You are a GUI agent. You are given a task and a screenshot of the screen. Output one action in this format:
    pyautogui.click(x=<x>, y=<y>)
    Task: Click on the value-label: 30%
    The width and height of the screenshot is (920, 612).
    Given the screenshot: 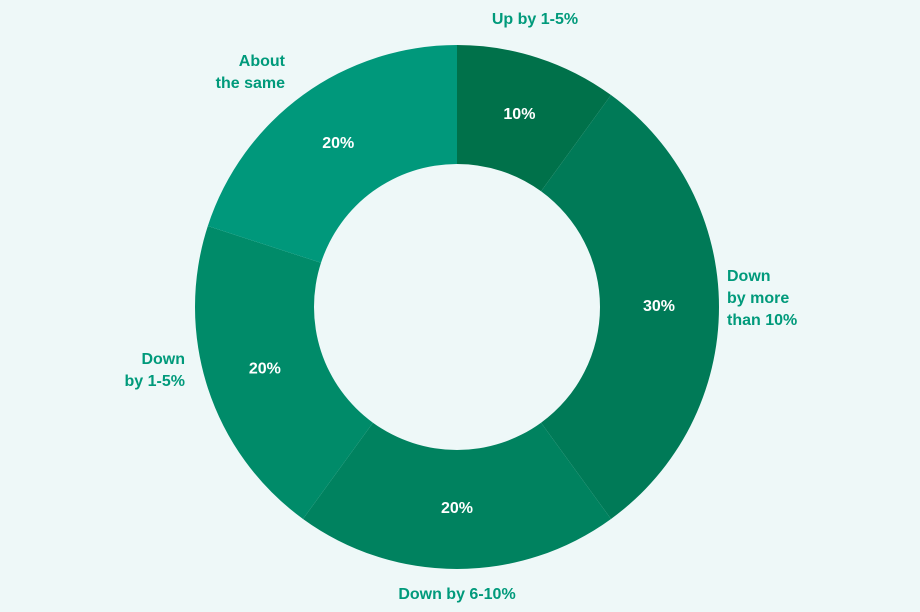 What is the action you would take?
    pyautogui.click(x=659, y=306)
    